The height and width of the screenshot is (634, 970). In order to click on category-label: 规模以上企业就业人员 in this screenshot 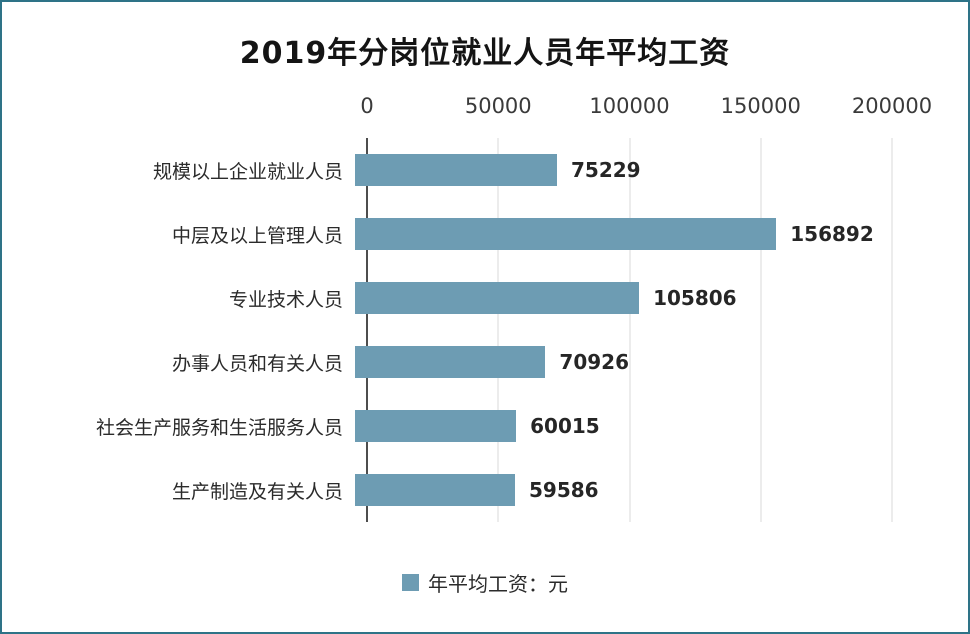, I will do `click(247, 171)`.